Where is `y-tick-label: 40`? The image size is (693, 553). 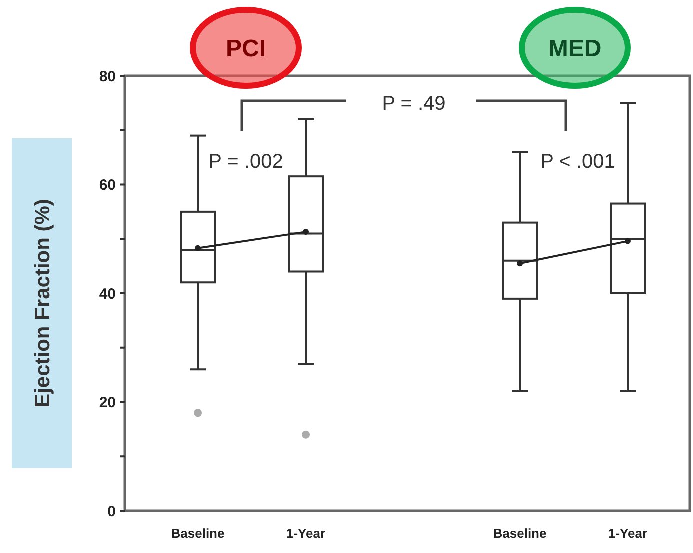
y-tick-label: 40 is located at coordinates (107, 294).